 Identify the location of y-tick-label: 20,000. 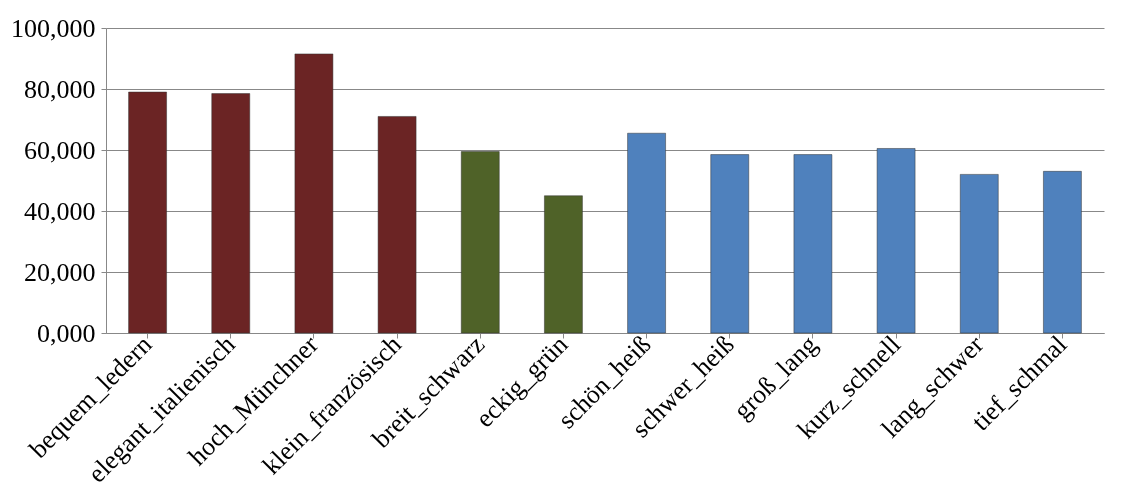
(60, 272).